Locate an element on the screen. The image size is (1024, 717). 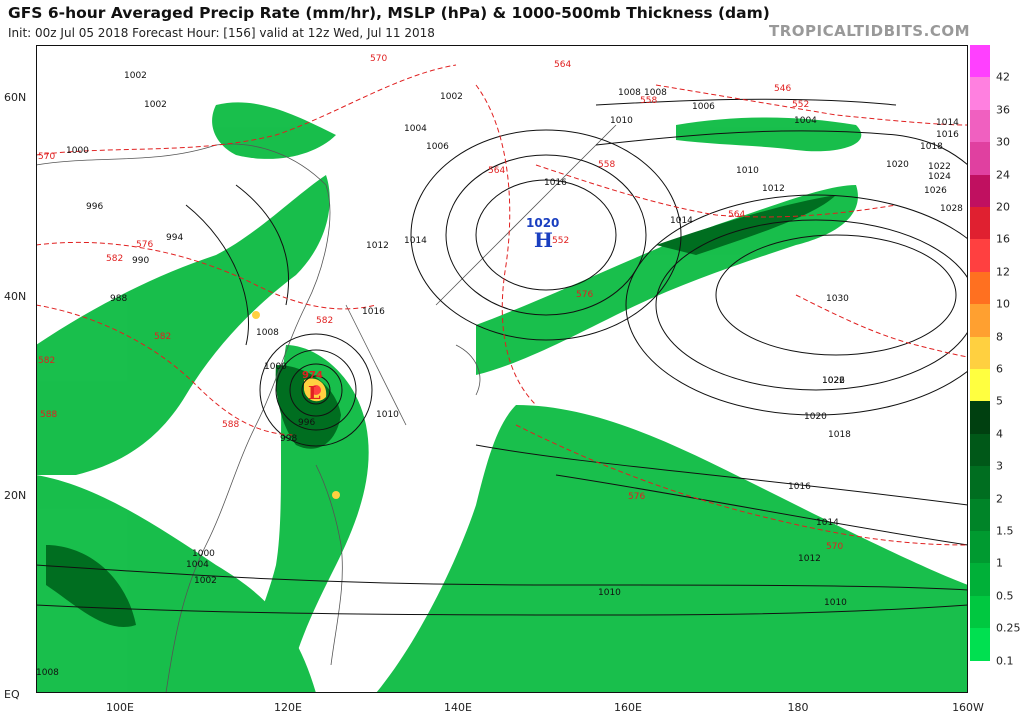
high-pressure-value: 1020 is located at coordinates (542, 223).